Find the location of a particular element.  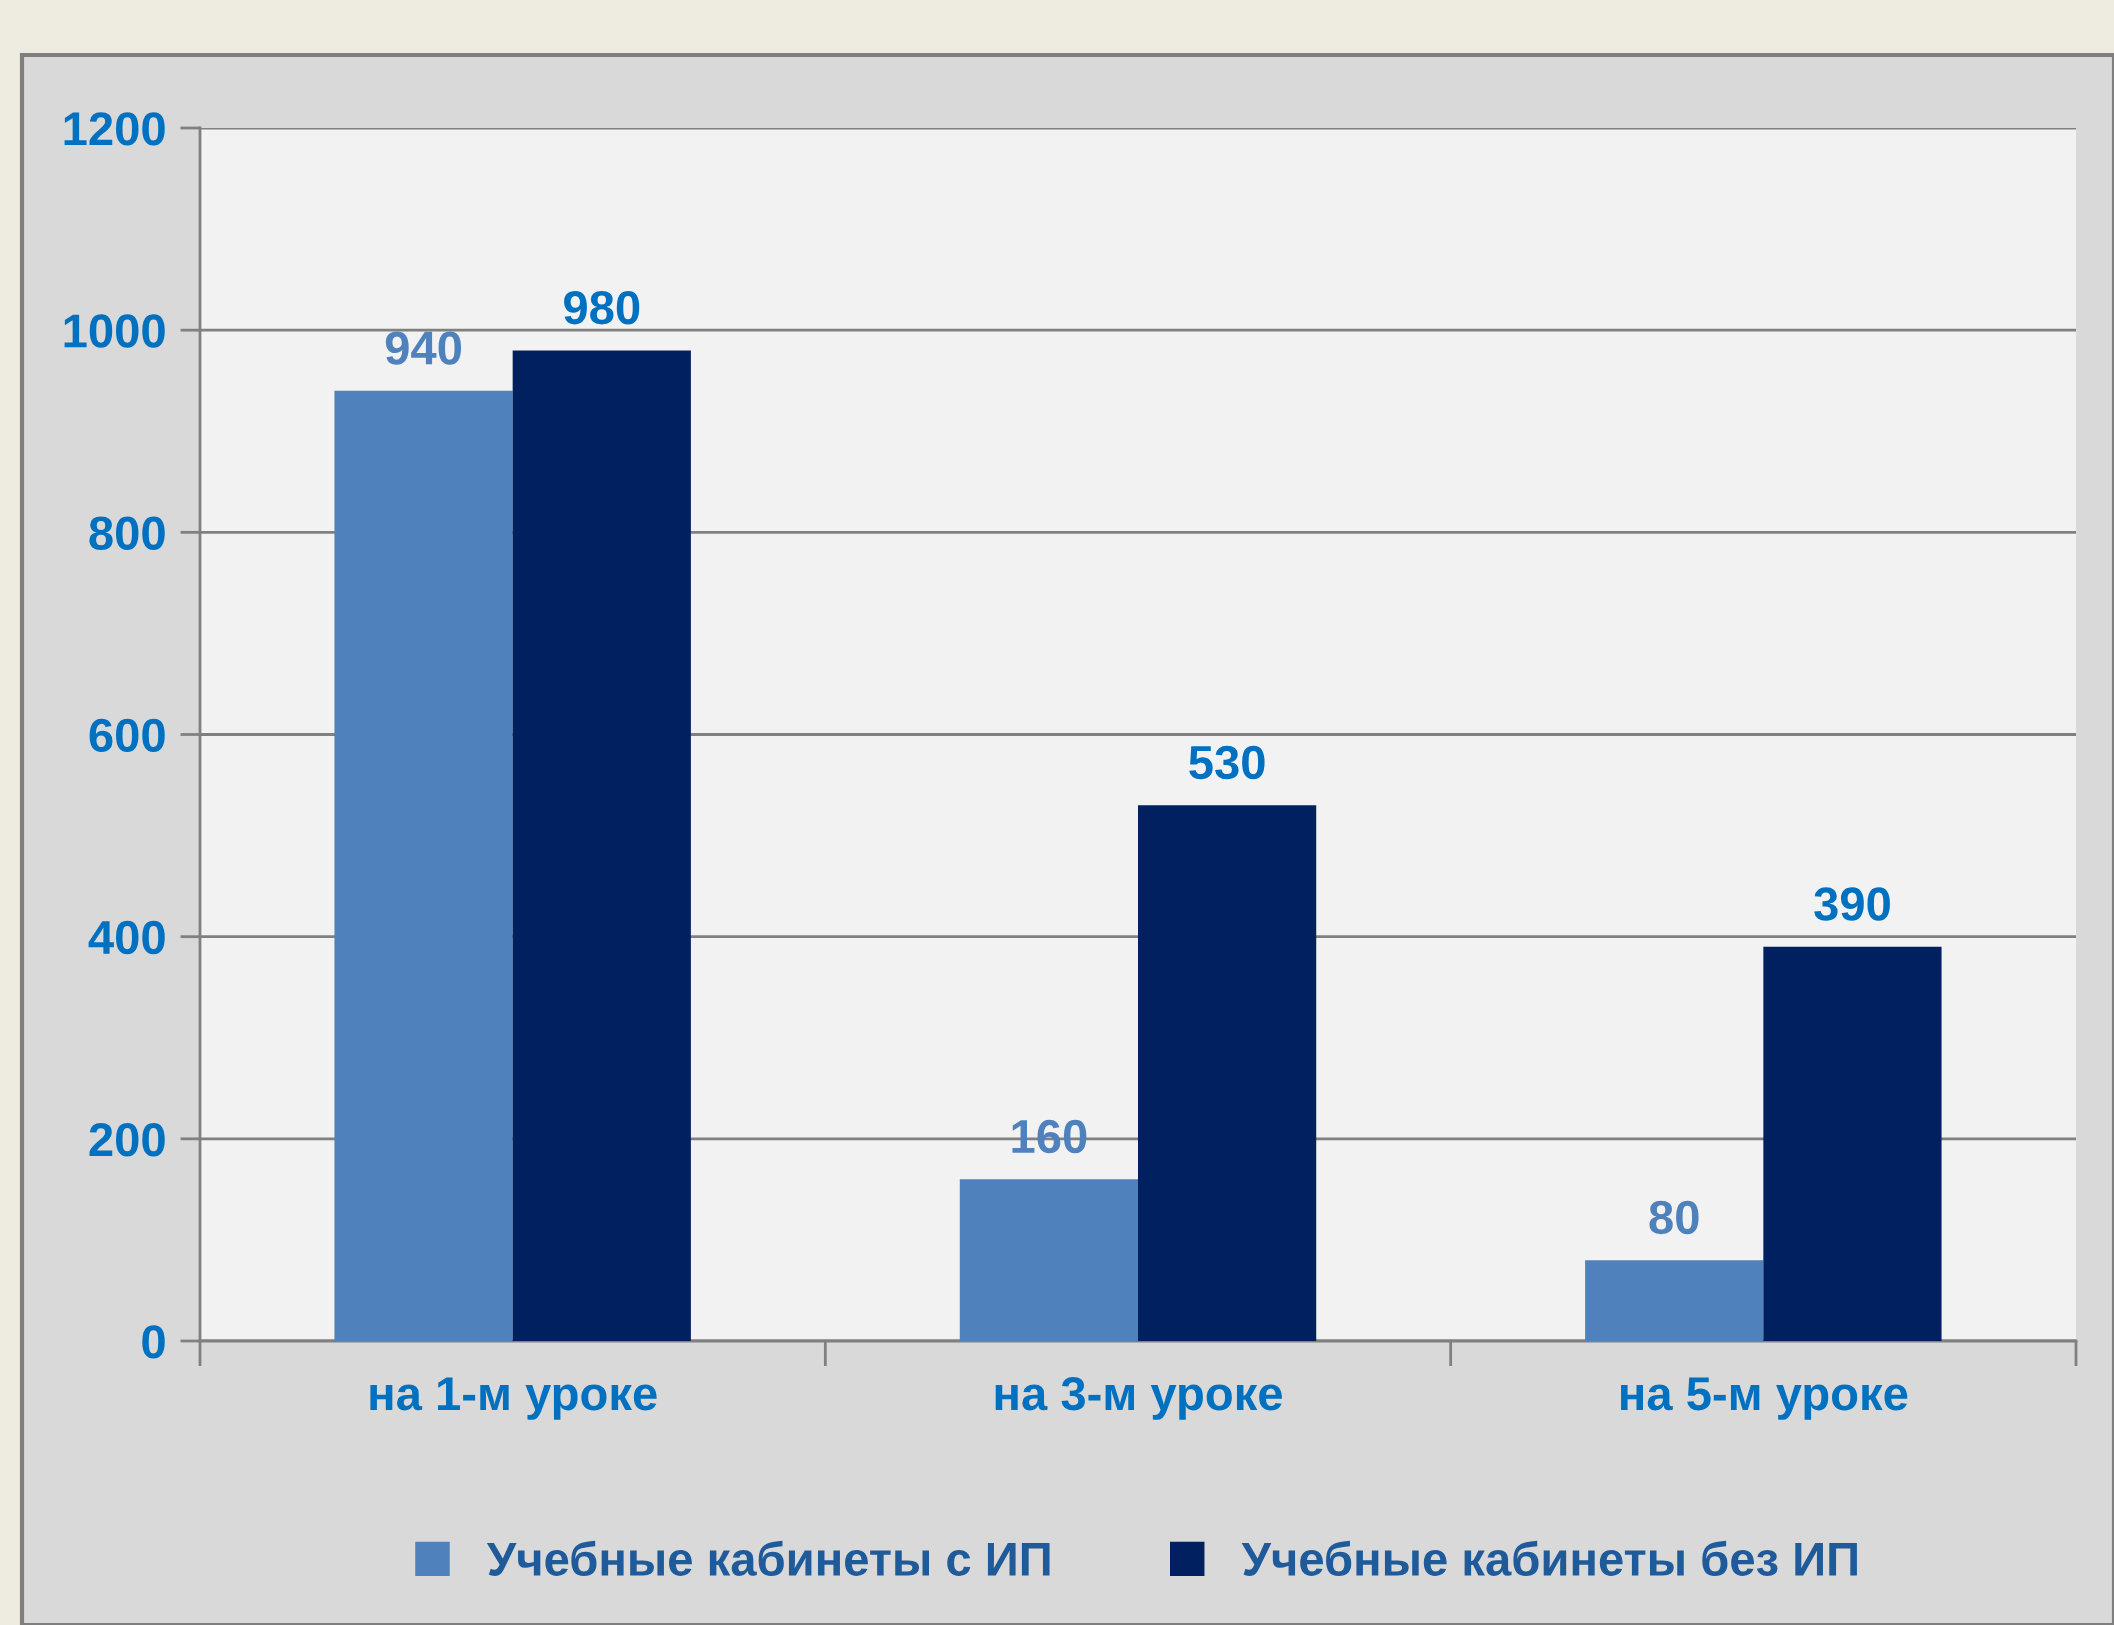

y-tick-label: 1000 is located at coordinates (114, 331).